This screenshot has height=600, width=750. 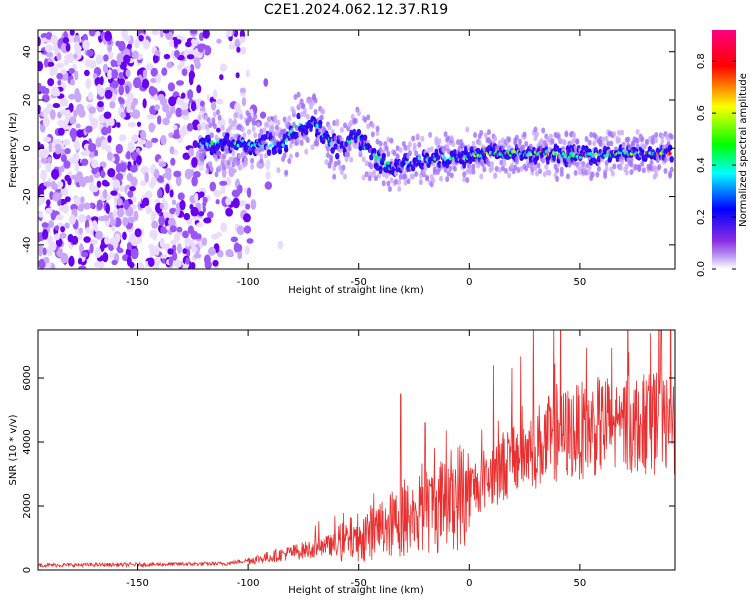 What do you see at coordinates (743, 150) in the screenshot?
I see `colorbar-label: Normalized spectral amplitude` at bounding box center [743, 150].